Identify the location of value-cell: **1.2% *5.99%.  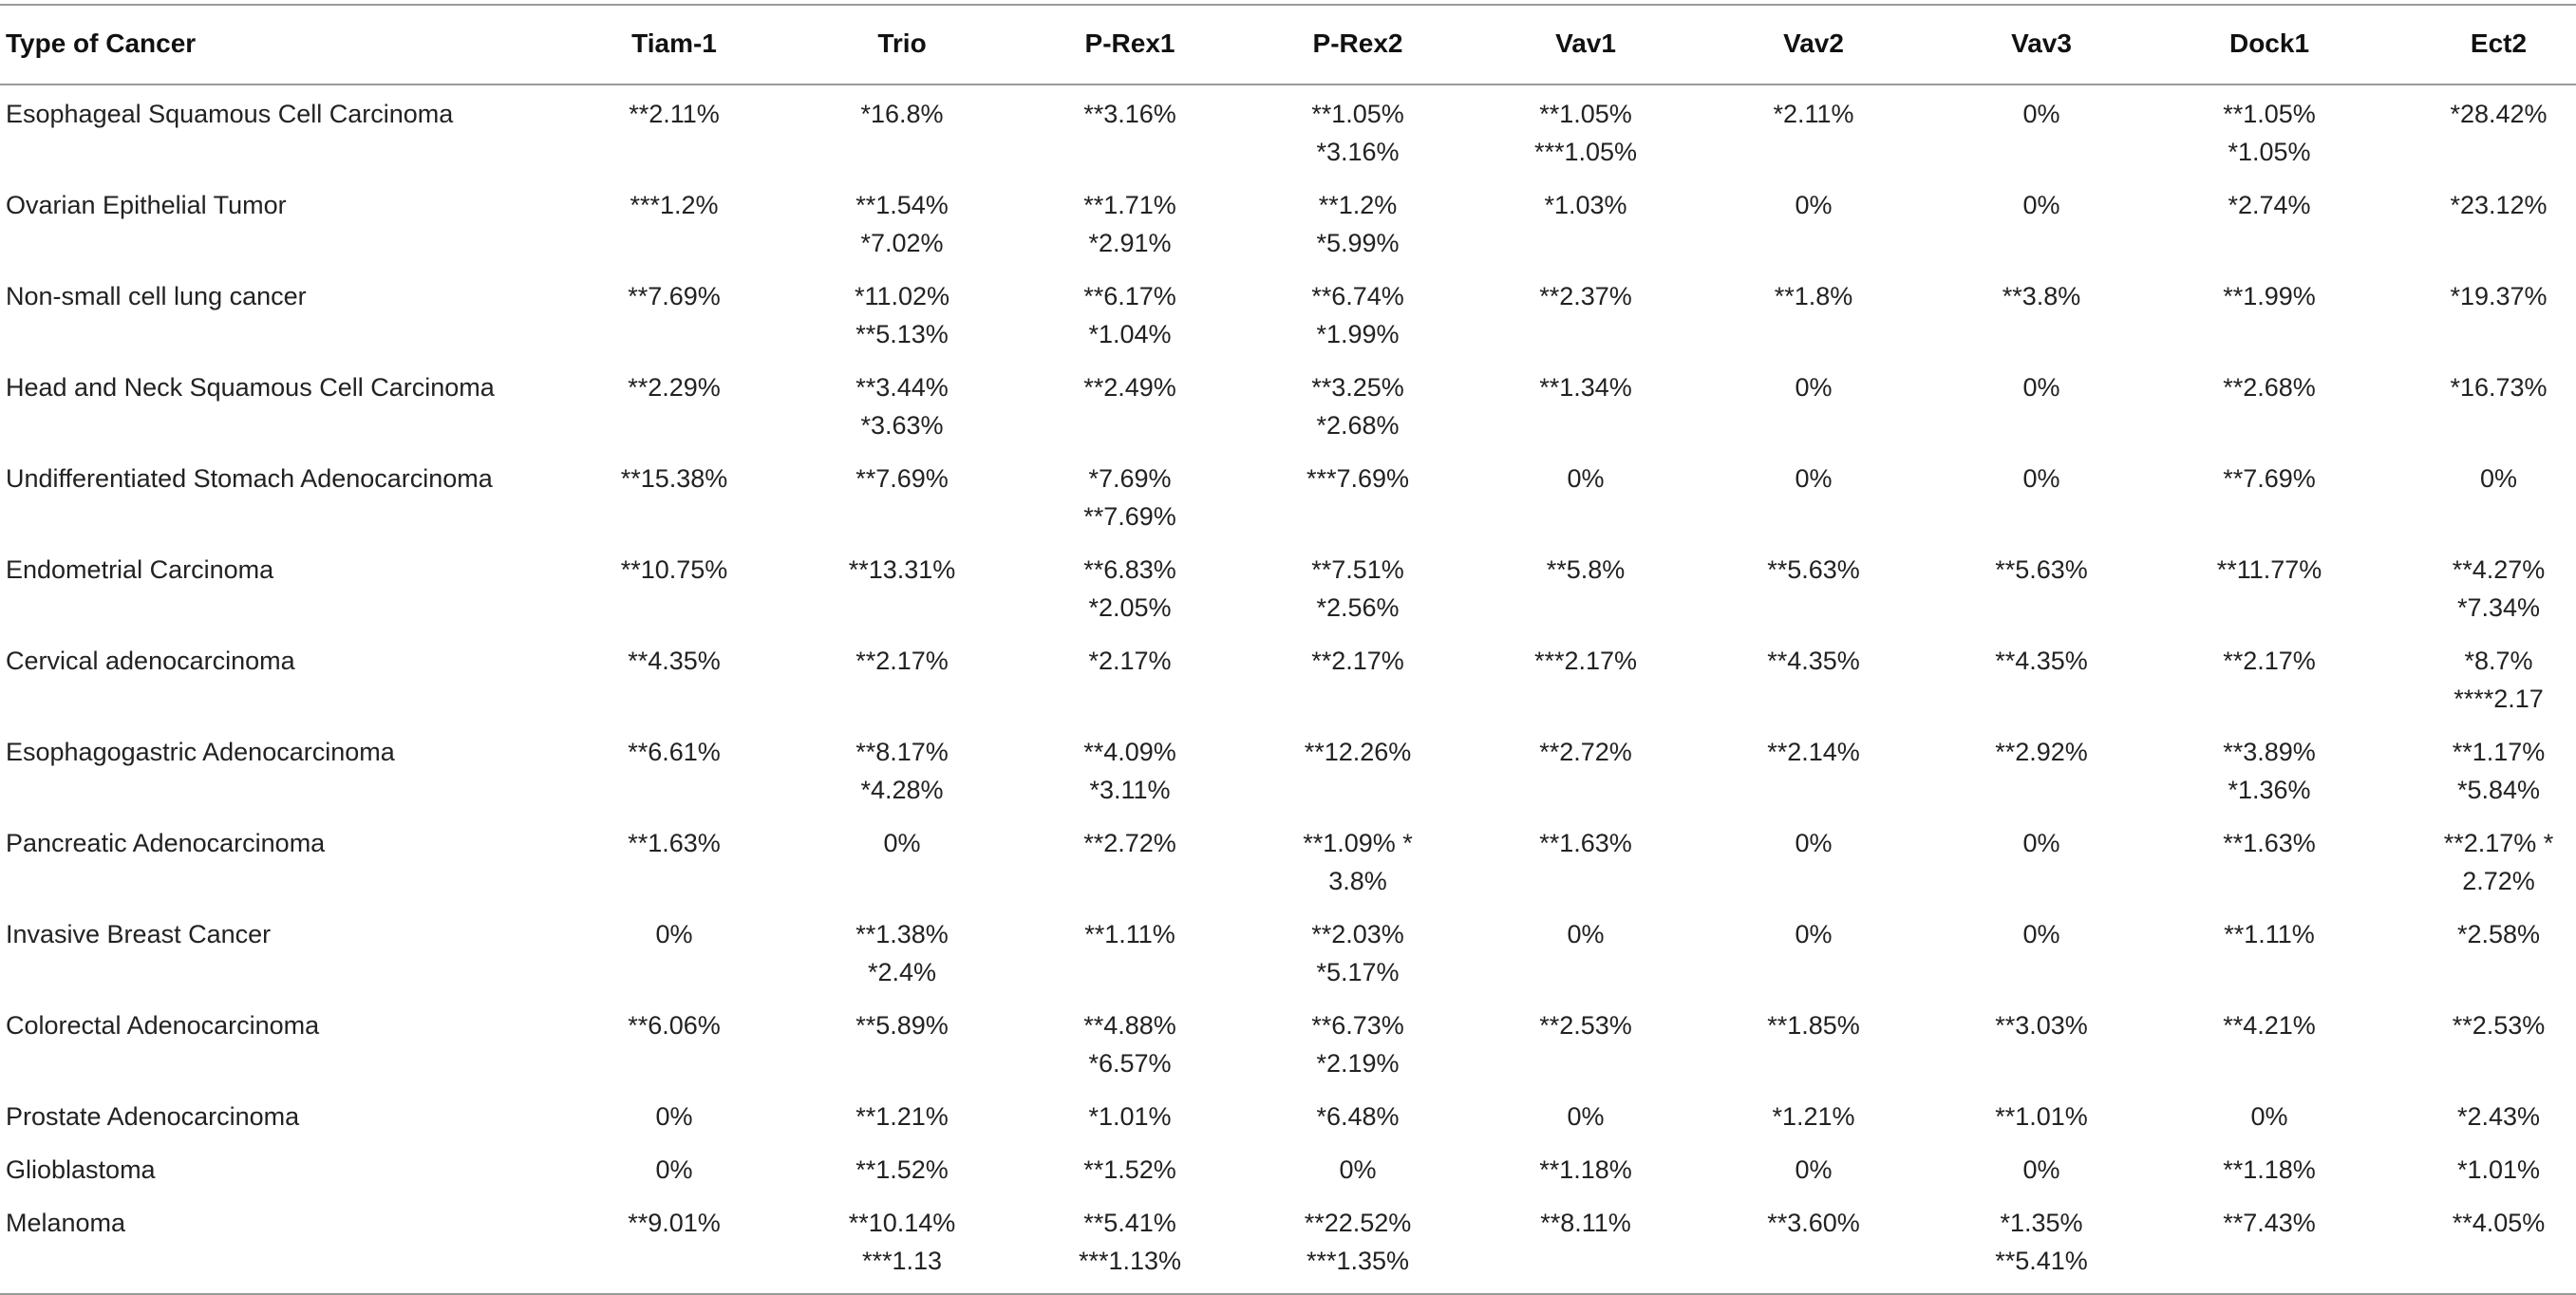
(1358, 222).